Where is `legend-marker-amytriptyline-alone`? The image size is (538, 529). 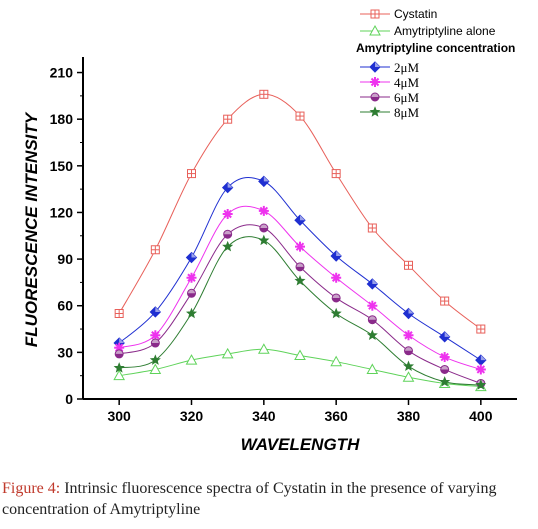
legend-marker-amytriptyline-alone is located at coordinates (375, 30).